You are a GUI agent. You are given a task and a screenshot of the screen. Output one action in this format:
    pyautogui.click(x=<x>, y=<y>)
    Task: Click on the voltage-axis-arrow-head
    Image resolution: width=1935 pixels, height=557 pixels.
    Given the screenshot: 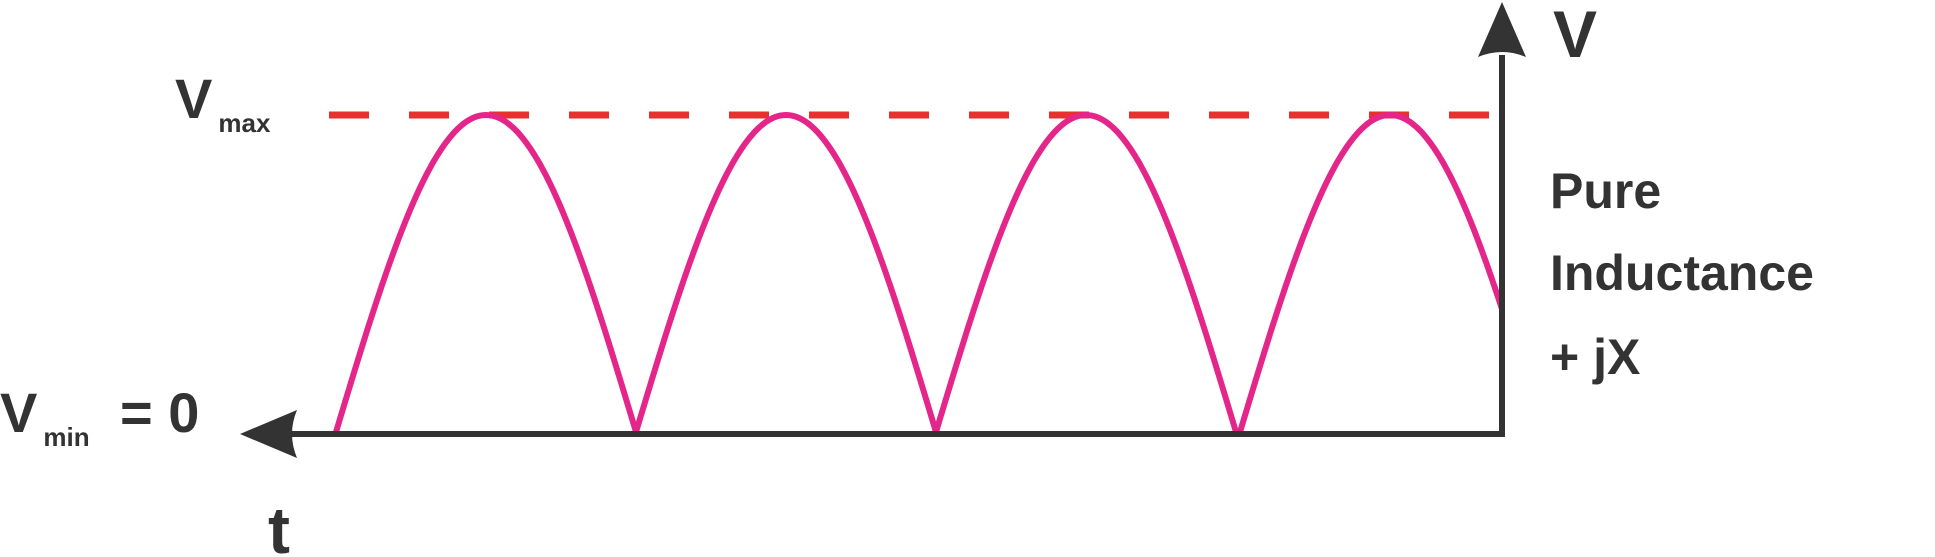 What is the action you would take?
    pyautogui.click(x=1502, y=29)
    